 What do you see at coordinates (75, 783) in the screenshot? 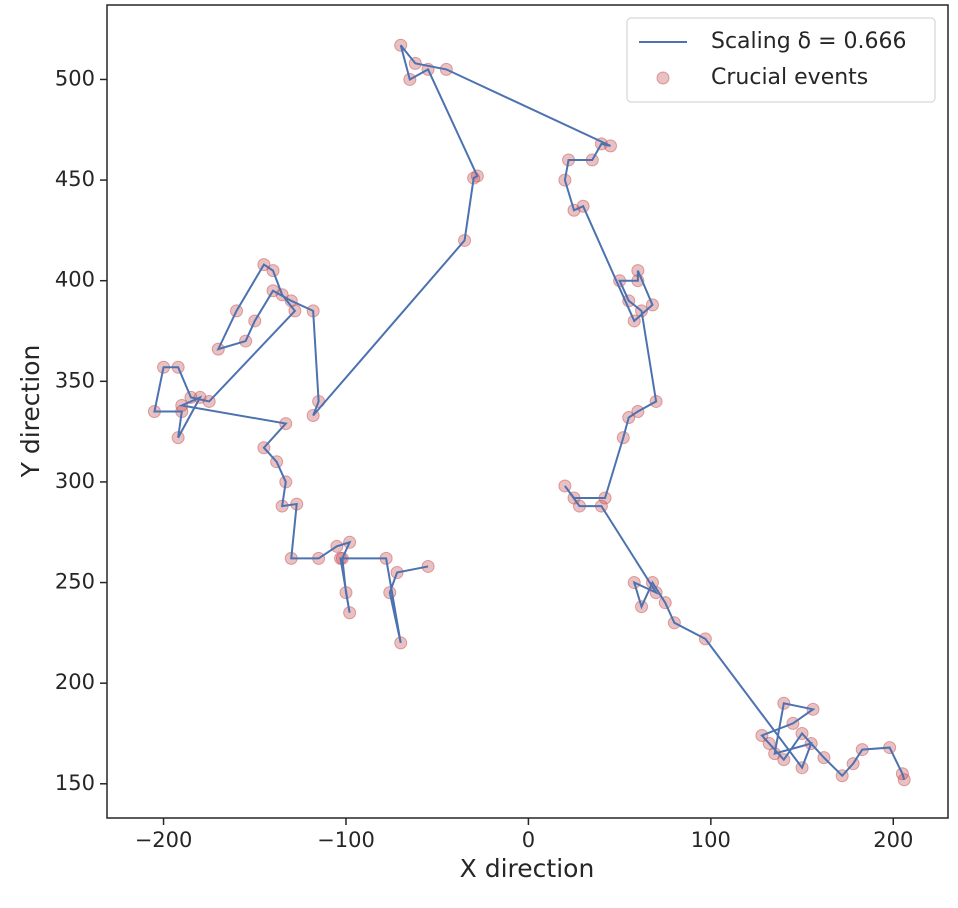
I see `y-tick-label: 150` at bounding box center [75, 783].